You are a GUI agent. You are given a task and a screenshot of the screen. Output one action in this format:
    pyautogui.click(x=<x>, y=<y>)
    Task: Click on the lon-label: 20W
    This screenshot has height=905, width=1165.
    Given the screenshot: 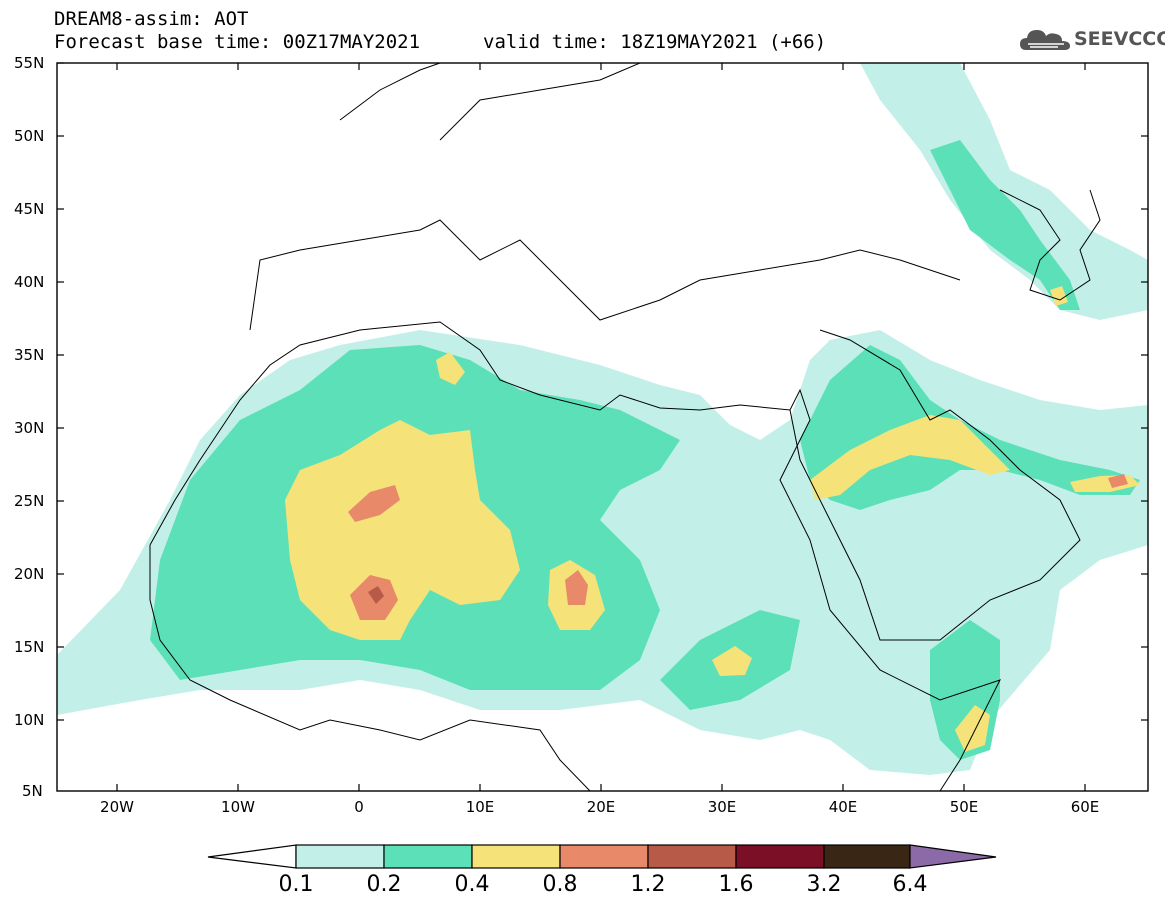 What is the action you would take?
    pyautogui.click(x=117, y=807)
    